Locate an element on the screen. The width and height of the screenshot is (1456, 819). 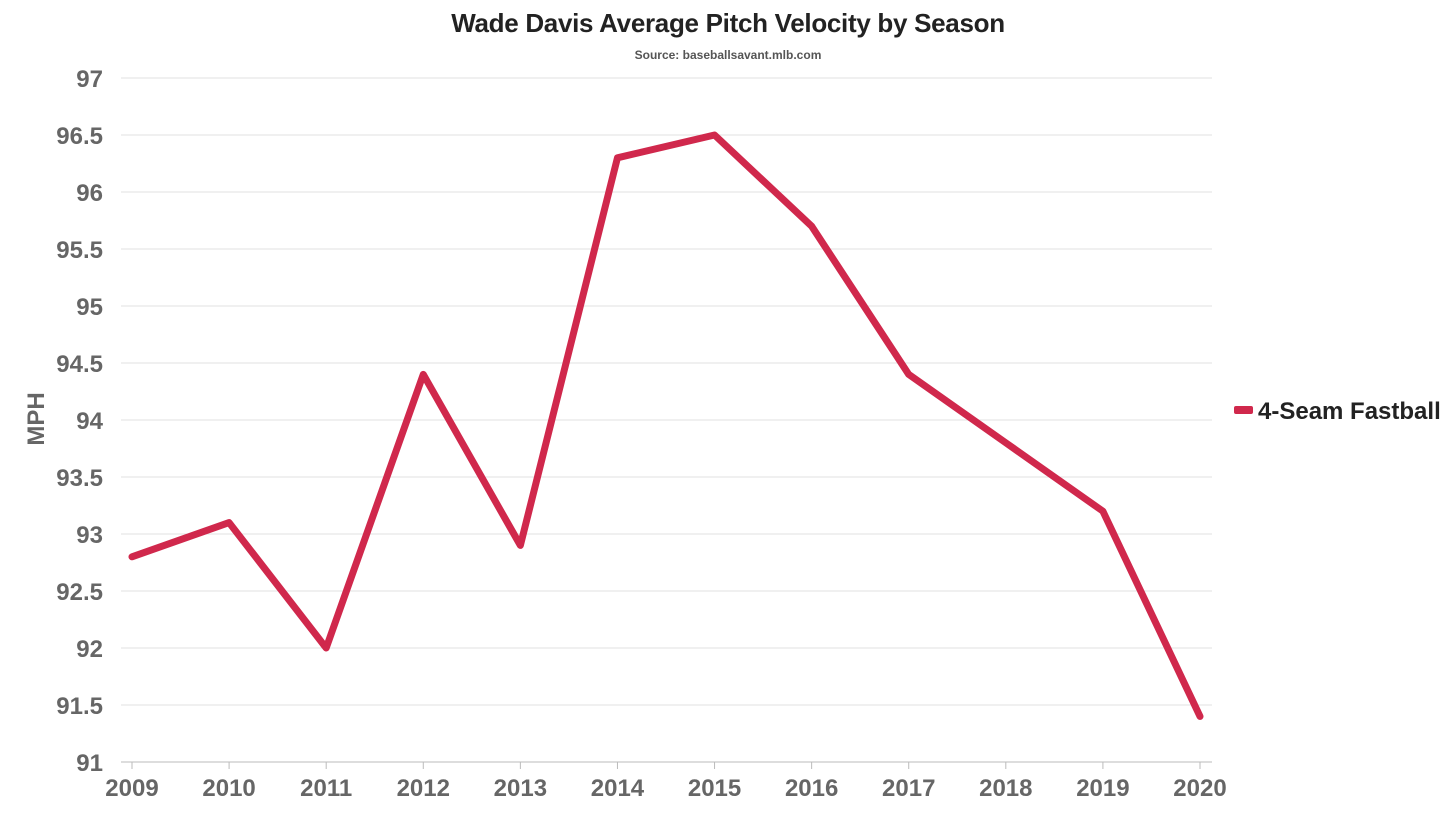
x-tick-label: 2015 is located at coordinates (714, 788).